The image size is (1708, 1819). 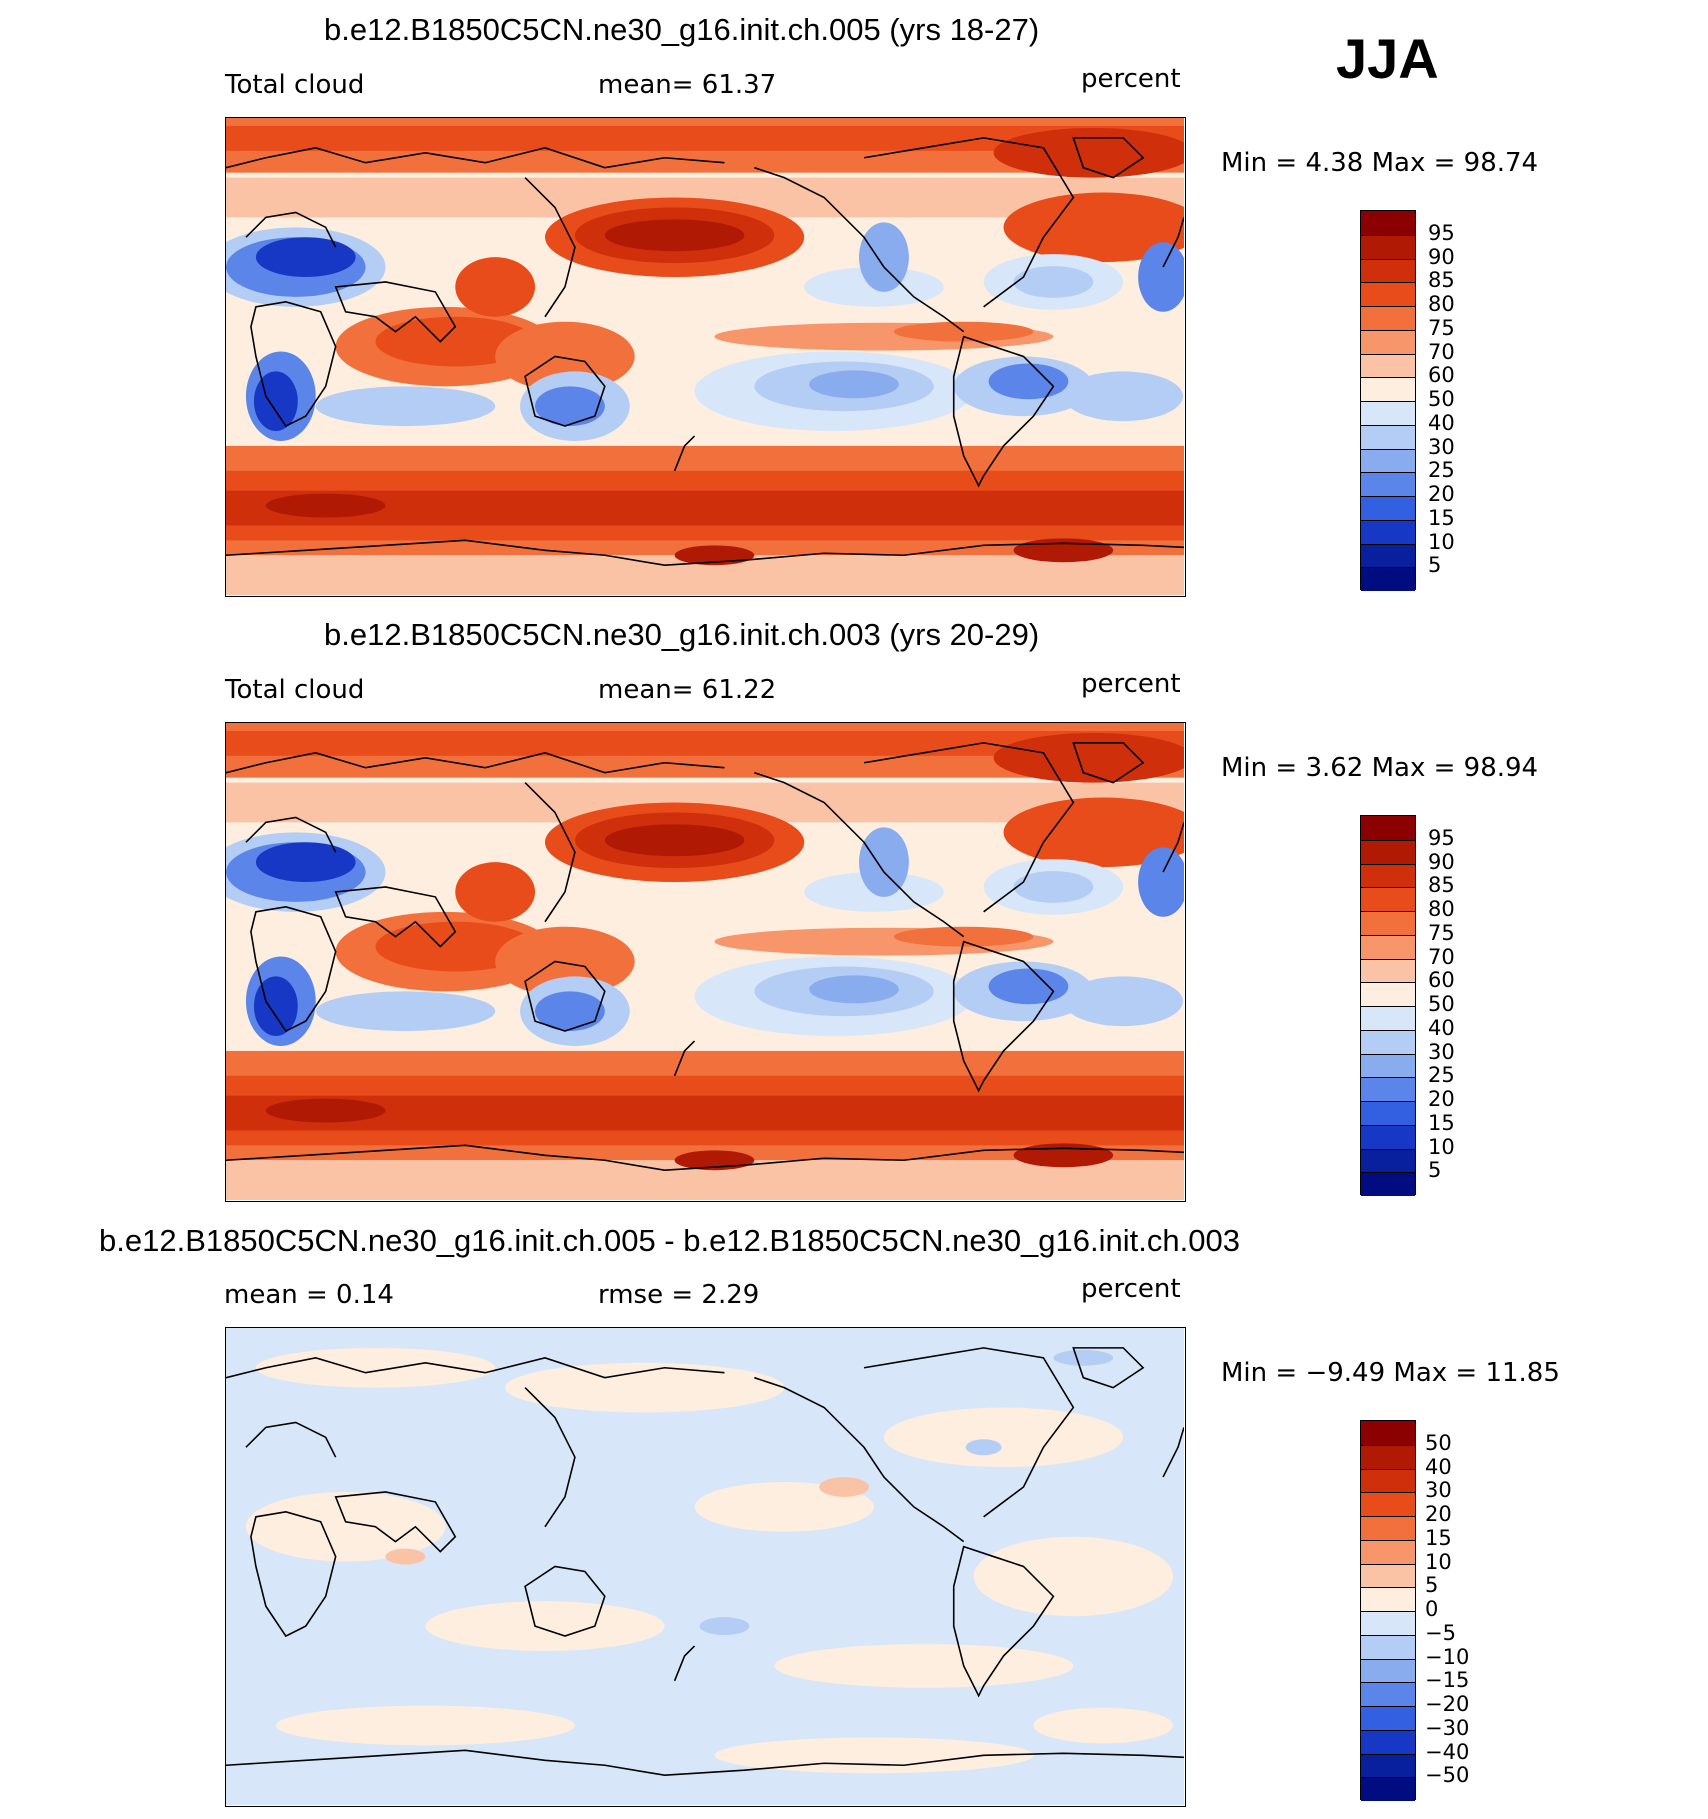 I want to click on colorbar-tick-label: 20, so click(x=1441, y=1099).